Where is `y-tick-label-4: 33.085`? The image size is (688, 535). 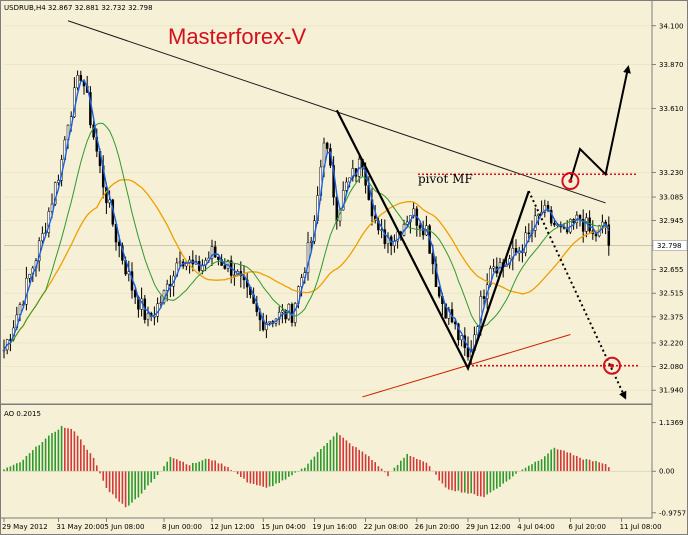
y-tick-label-4: 33.085 is located at coordinates (671, 198).